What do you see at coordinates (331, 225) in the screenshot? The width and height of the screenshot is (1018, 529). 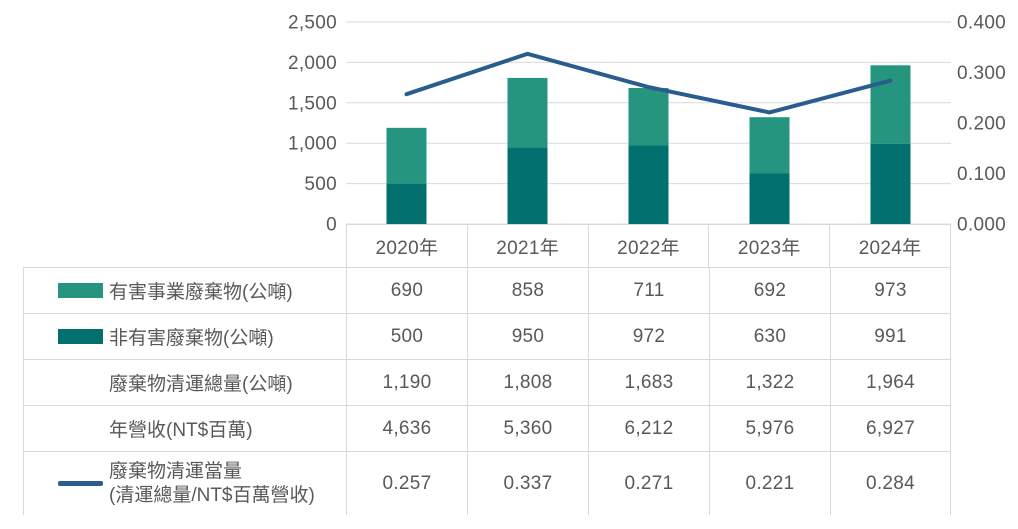 I see `y-axis-left-tick-label: 0` at bounding box center [331, 225].